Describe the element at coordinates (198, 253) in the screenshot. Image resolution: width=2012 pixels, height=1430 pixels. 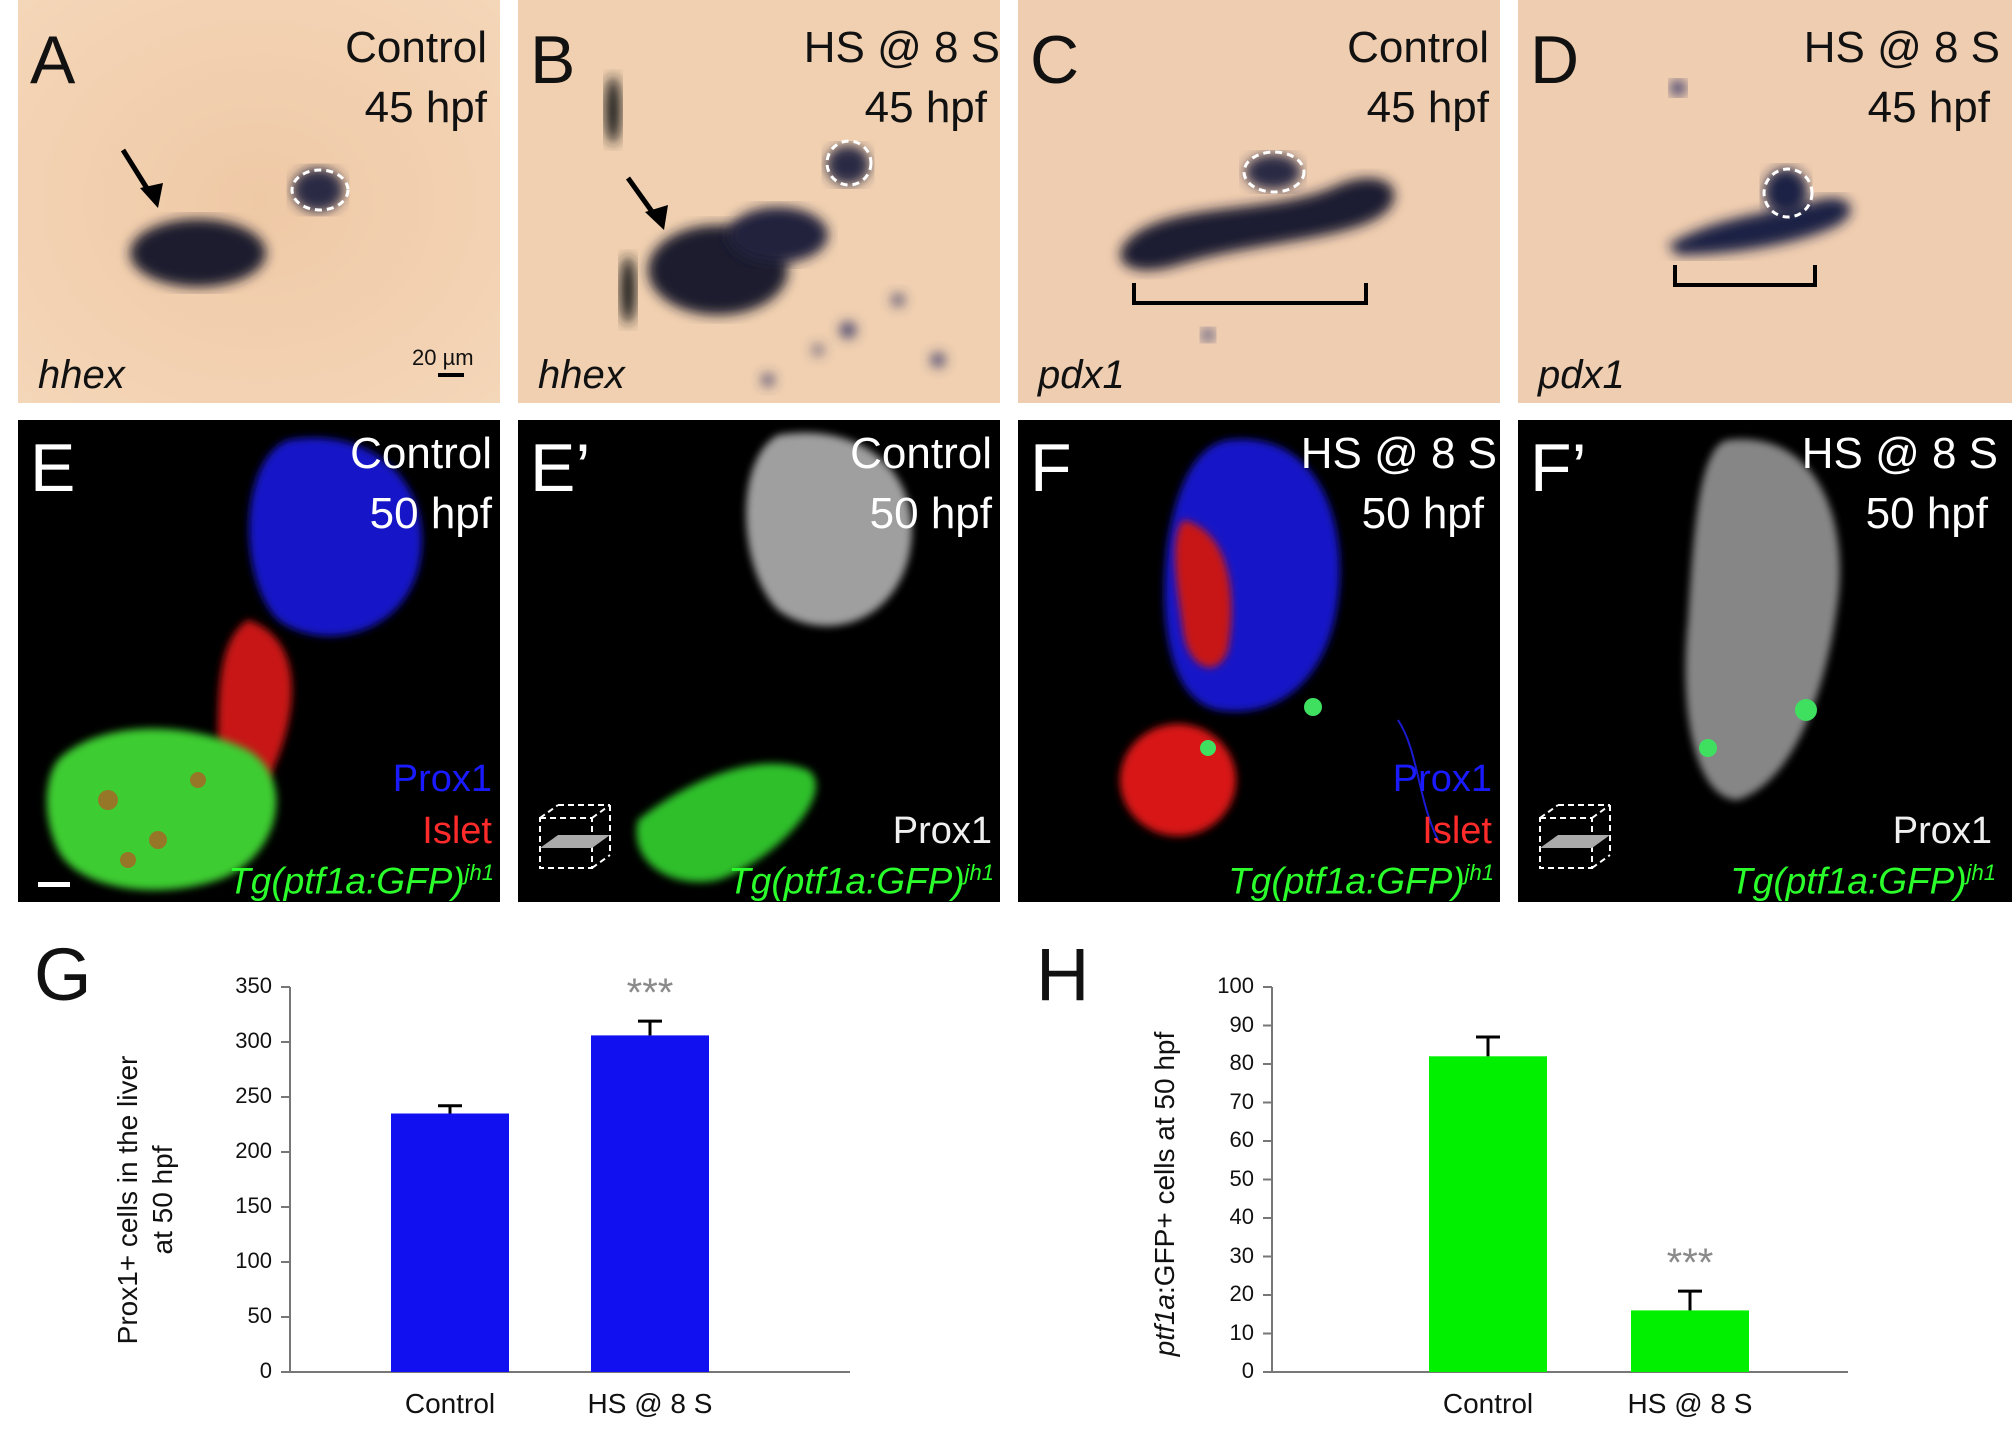
I see `hhex-liver-signal` at that location.